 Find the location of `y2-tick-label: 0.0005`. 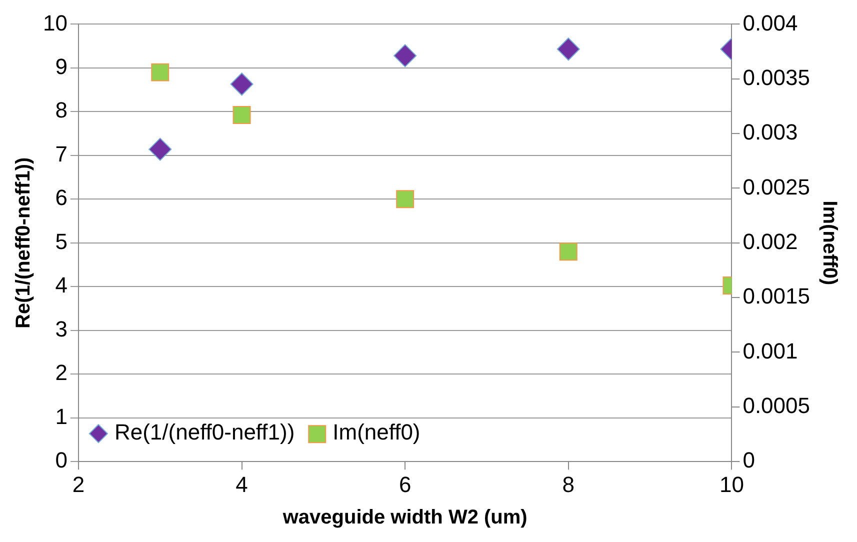

y2-tick-label: 0.0005 is located at coordinates (776, 405).